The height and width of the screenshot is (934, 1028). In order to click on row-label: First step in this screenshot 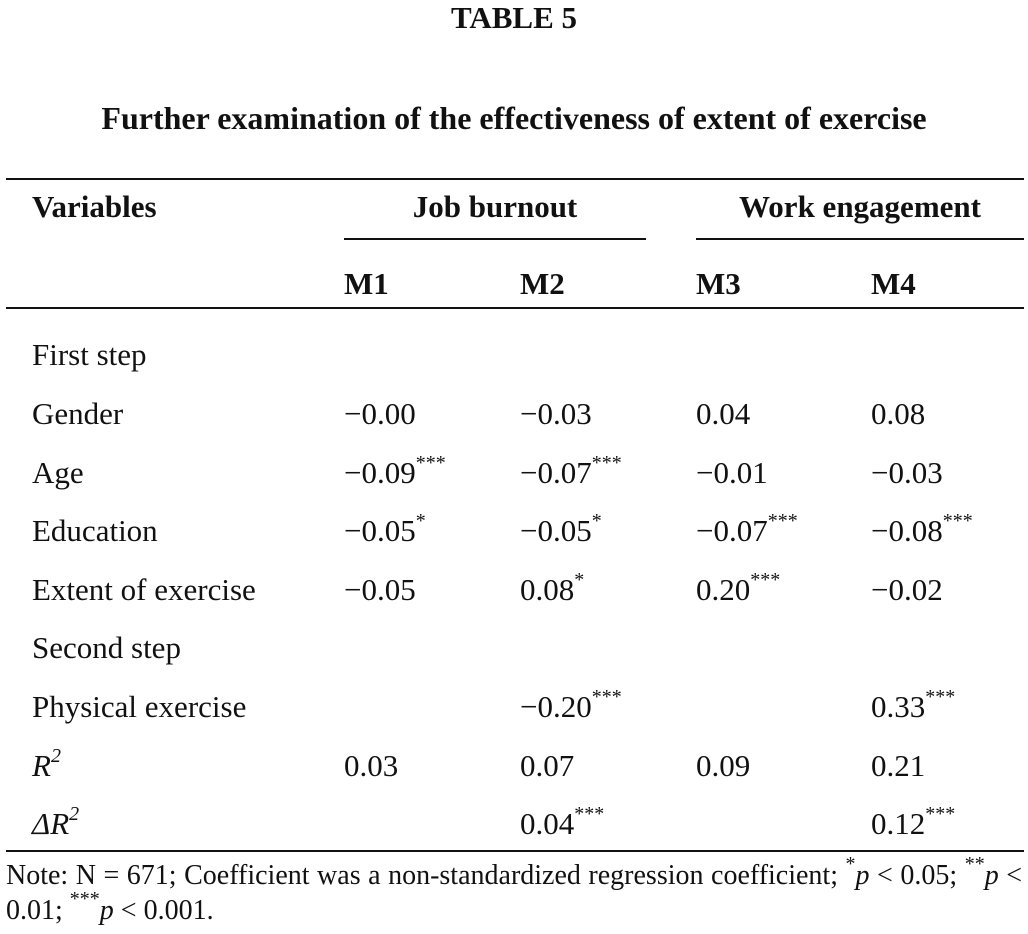, I will do `click(89, 354)`.